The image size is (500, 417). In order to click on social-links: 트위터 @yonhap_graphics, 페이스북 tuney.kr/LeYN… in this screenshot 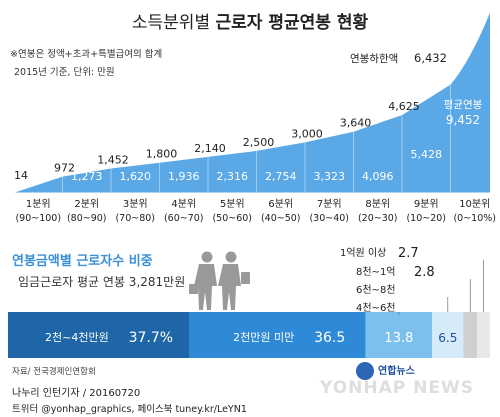, I will do `click(129, 409)`.